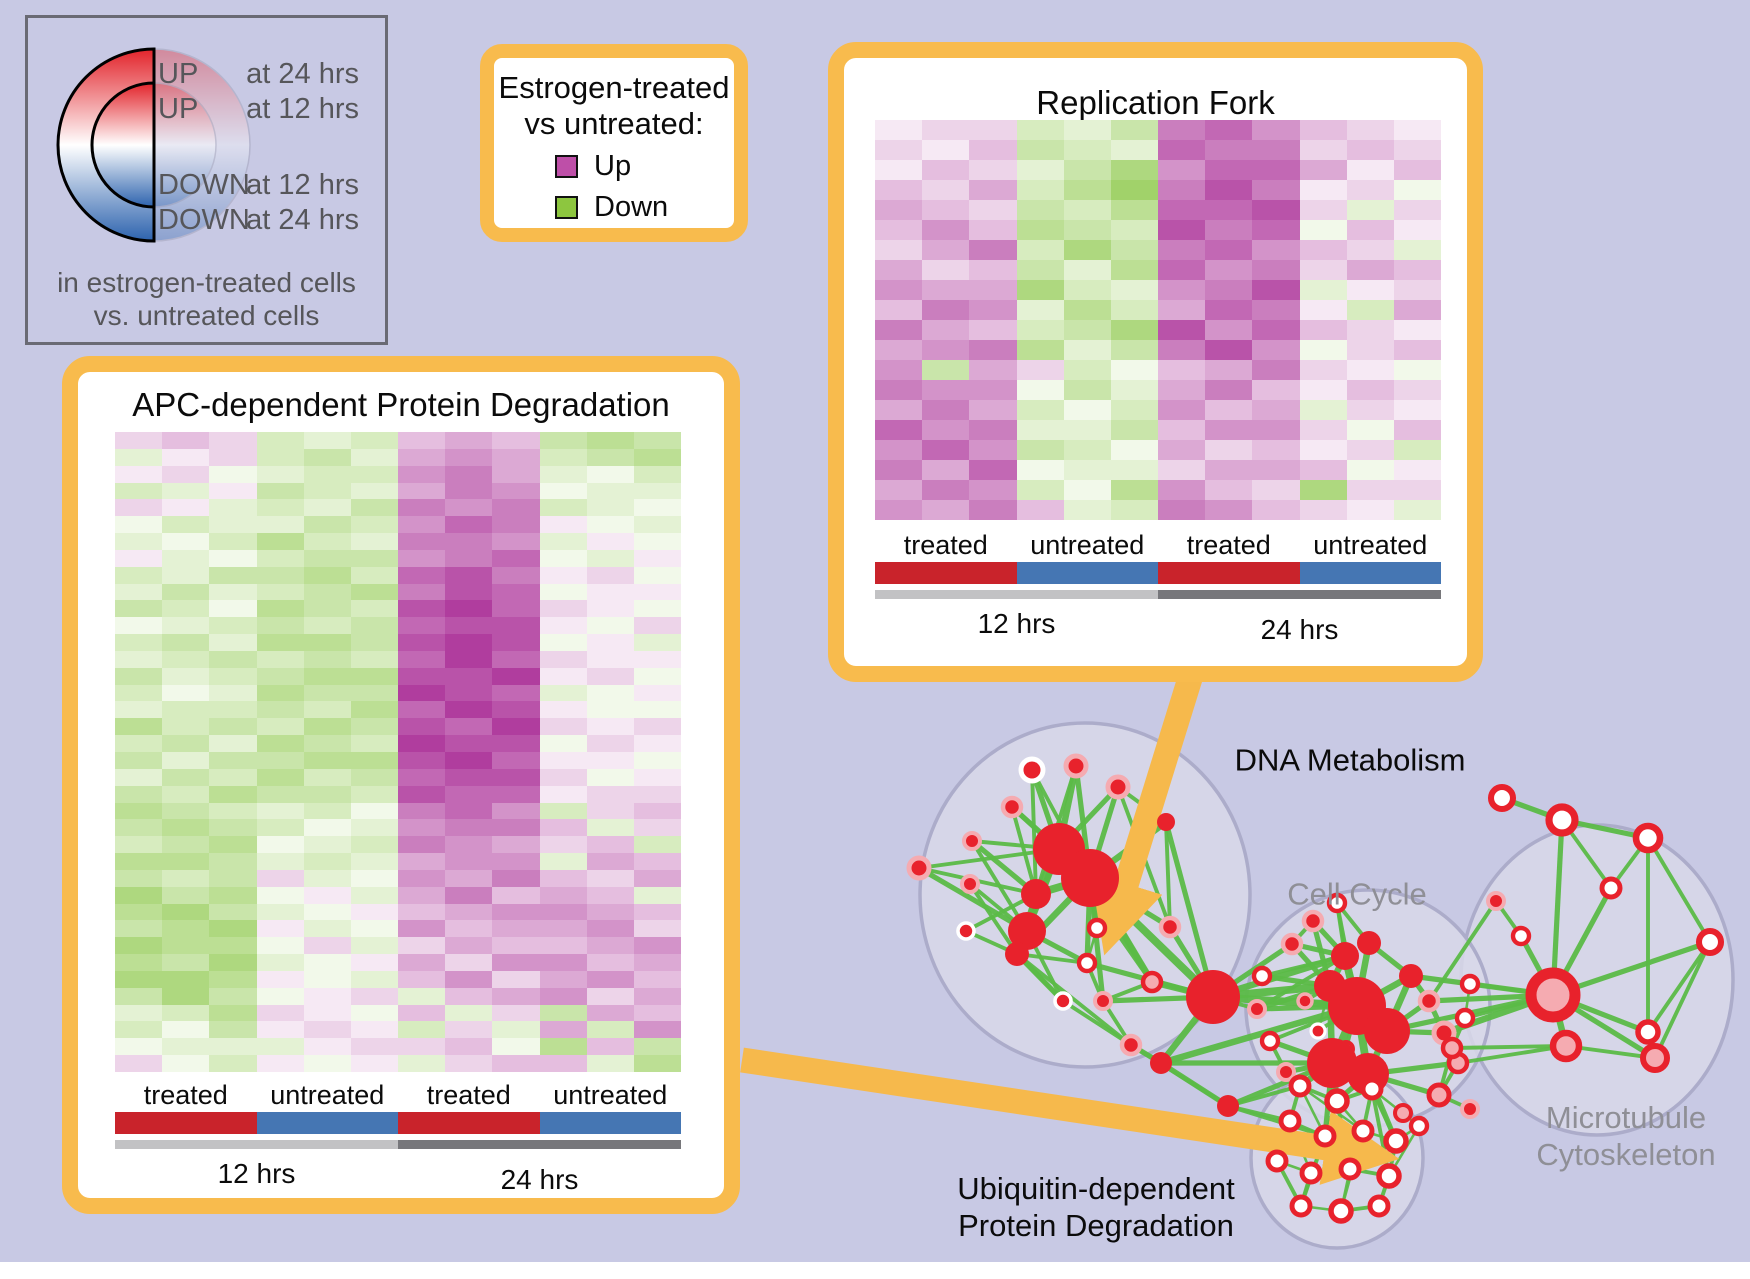  I want to click on replication-condition-bars, so click(1158, 573).